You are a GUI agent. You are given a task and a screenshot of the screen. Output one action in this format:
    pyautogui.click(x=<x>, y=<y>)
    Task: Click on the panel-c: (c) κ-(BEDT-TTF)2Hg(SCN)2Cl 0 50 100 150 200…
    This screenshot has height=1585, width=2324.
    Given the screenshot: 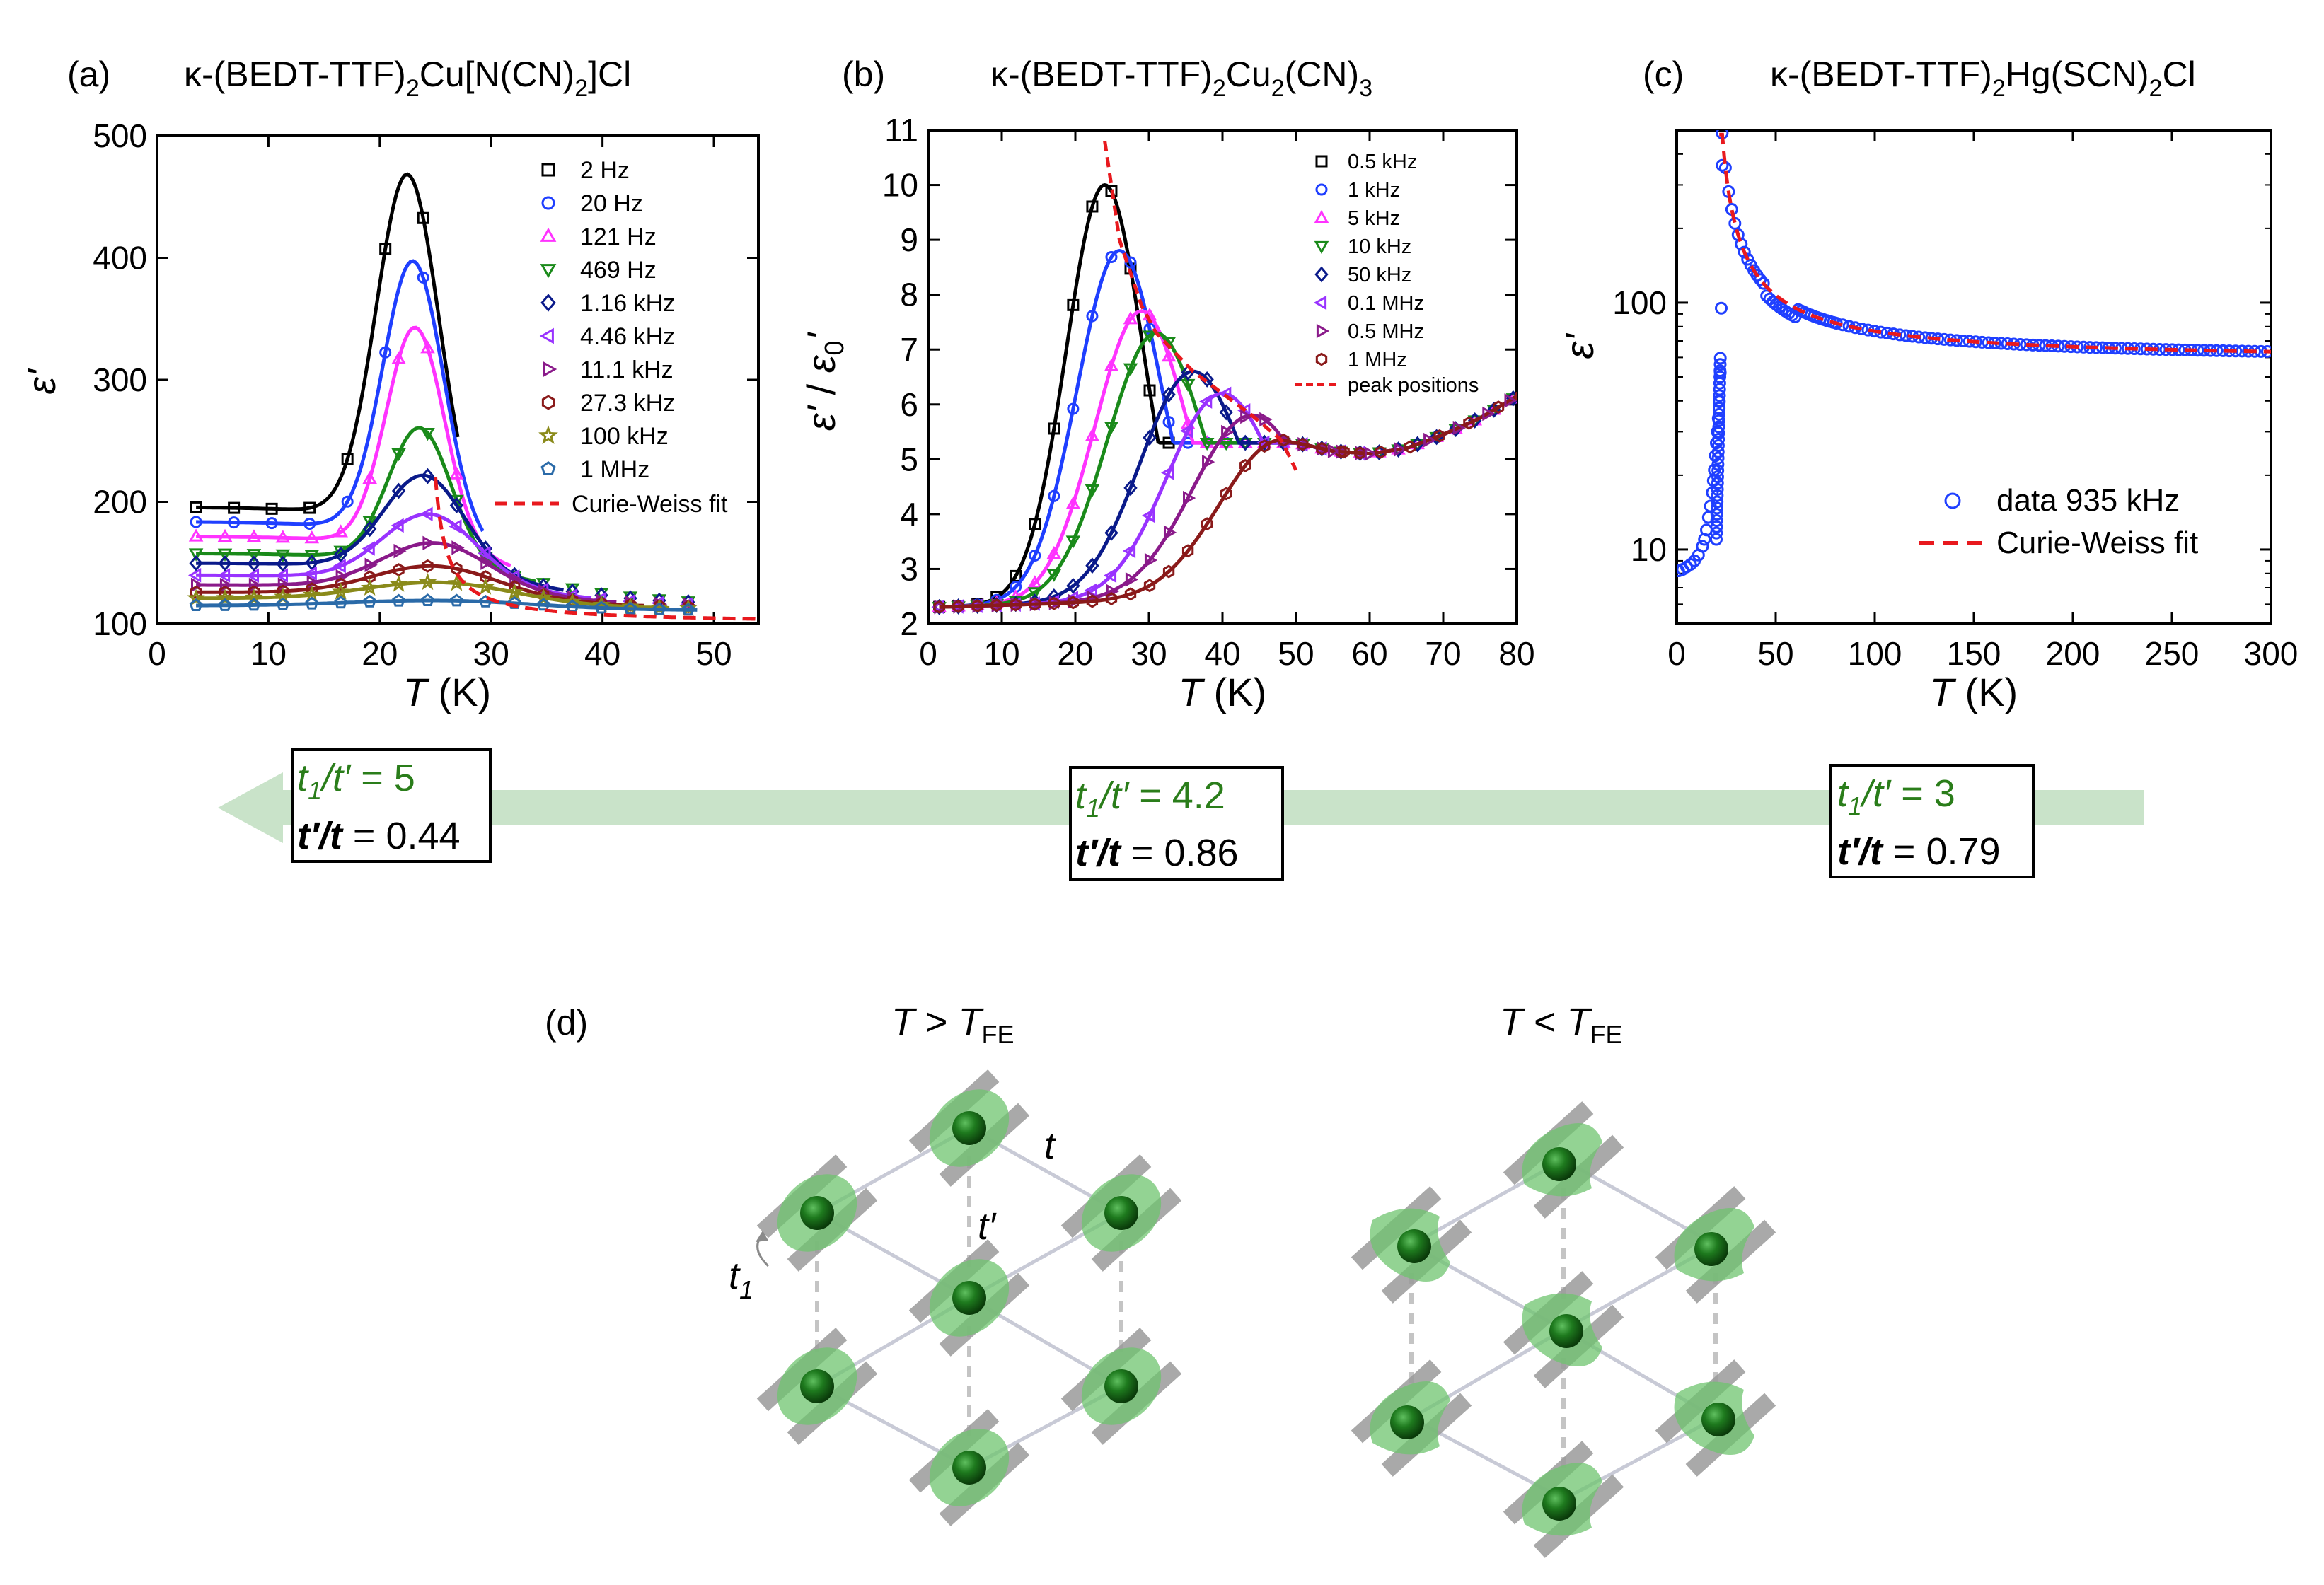 What is the action you would take?
    pyautogui.click(x=1927, y=384)
    